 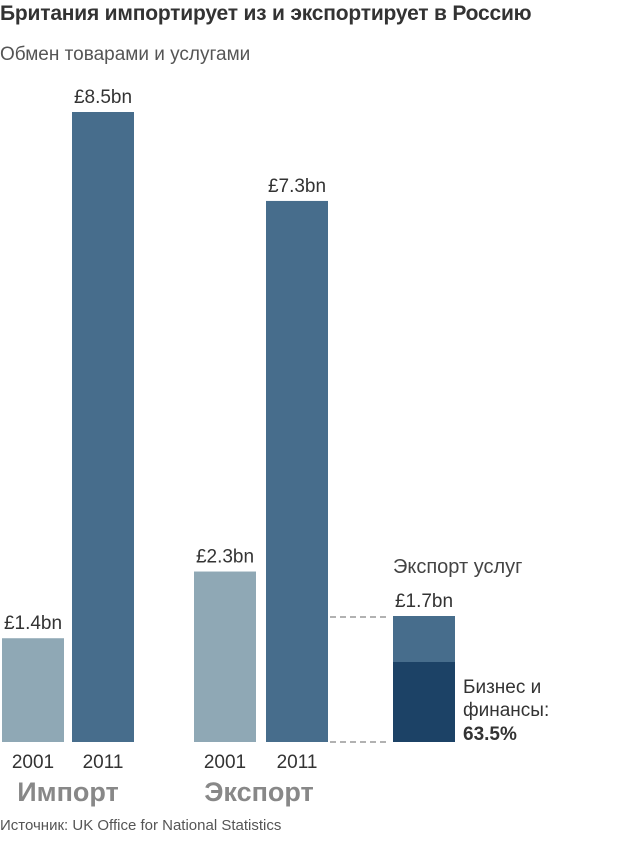 What do you see at coordinates (297, 762) in the screenshot?
I see `year-label-export-2011: 2011` at bounding box center [297, 762].